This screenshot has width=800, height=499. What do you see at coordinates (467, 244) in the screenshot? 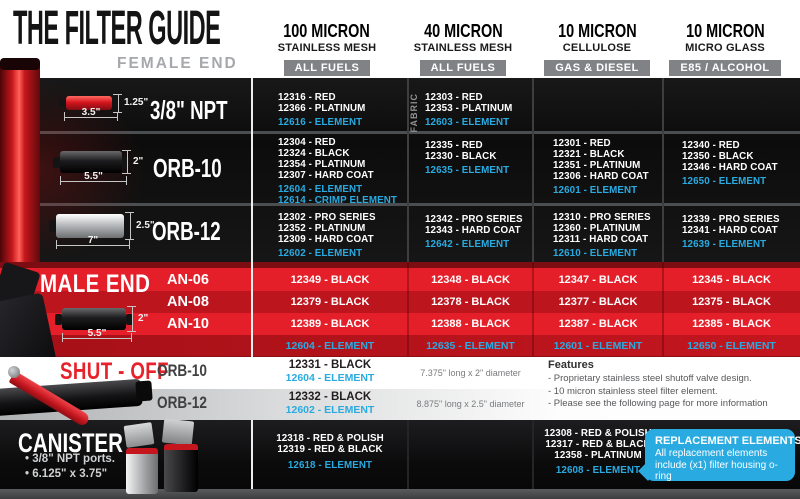
I see `element-part-number: 12642 - ELEMENT` at bounding box center [467, 244].